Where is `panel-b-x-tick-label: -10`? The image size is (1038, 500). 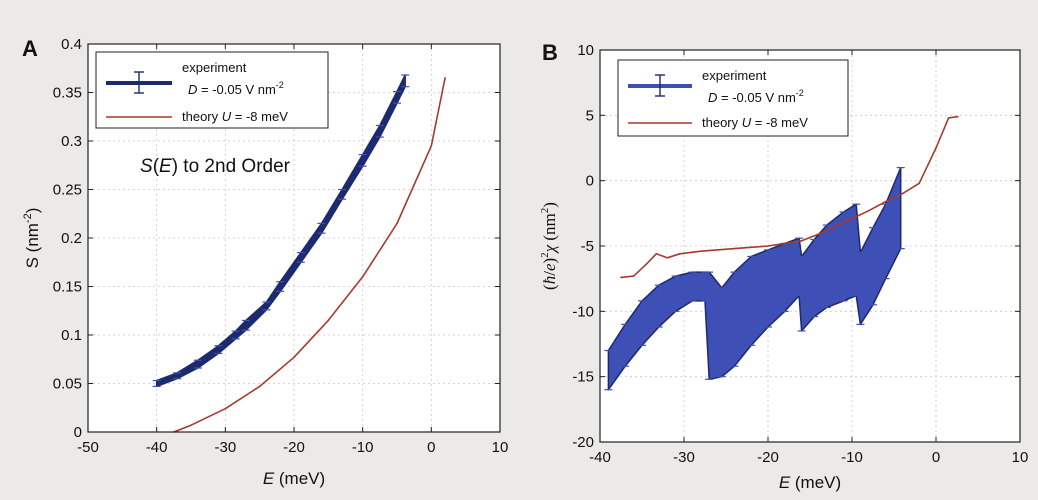
panel-b-x-tick-label: -10 is located at coordinates (852, 457).